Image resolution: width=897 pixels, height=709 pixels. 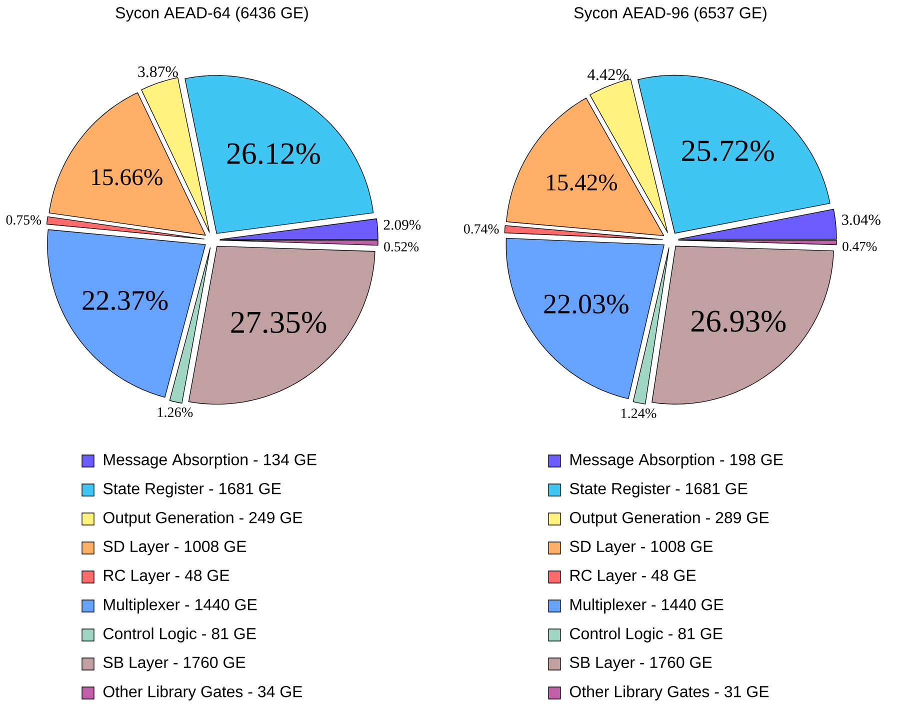 I want to click on data-label: 2.09%, so click(x=402, y=225).